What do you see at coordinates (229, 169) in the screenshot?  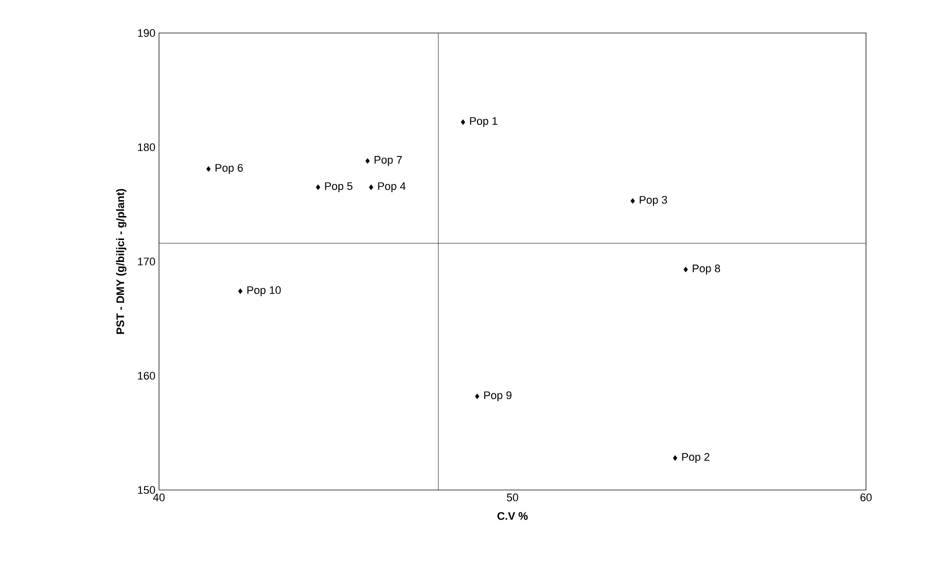 I see `series-label: Pop 6` at bounding box center [229, 169].